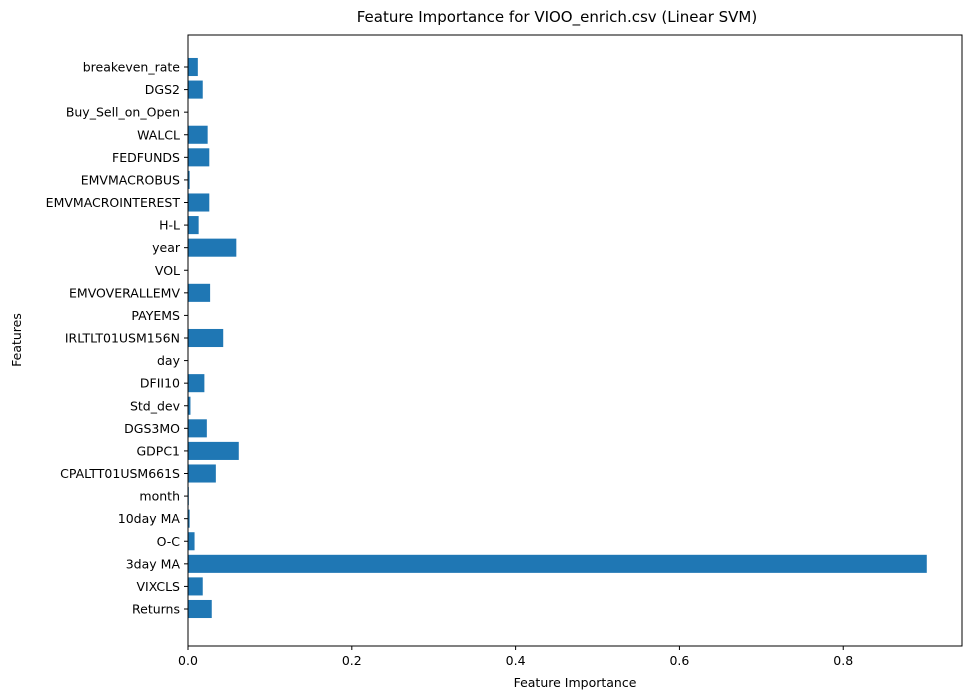 The height and width of the screenshot is (699, 973). Describe the element at coordinates (195, 89) in the screenshot. I see `bar-dgs2` at that location.